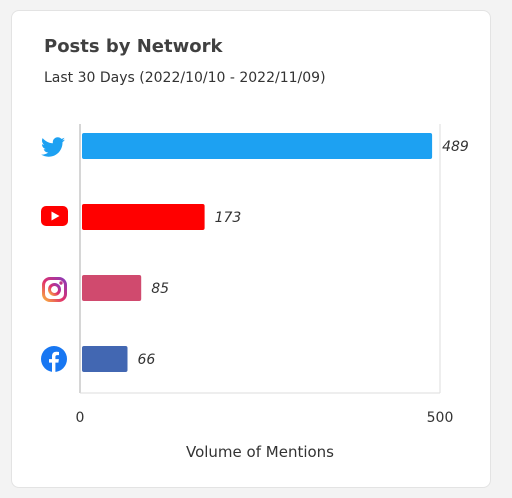 The width and height of the screenshot is (512, 498). What do you see at coordinates (143, 217) in the screenshot?
I see `bar-youtube` at bounding box center [143, 217].